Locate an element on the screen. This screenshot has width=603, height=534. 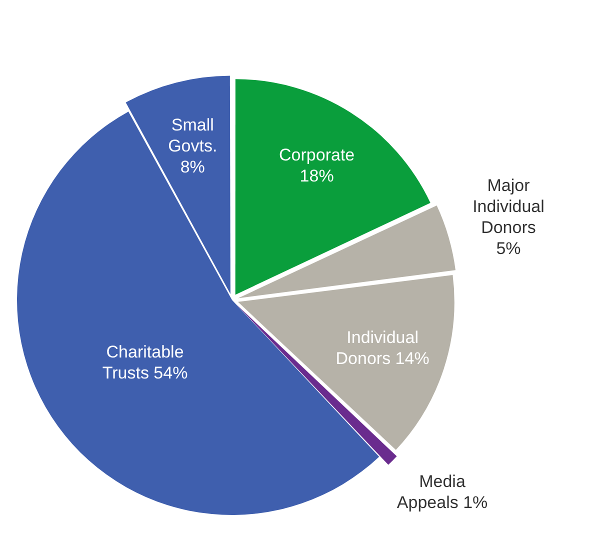
data-label: 5% is located at coordinates (508, 248).